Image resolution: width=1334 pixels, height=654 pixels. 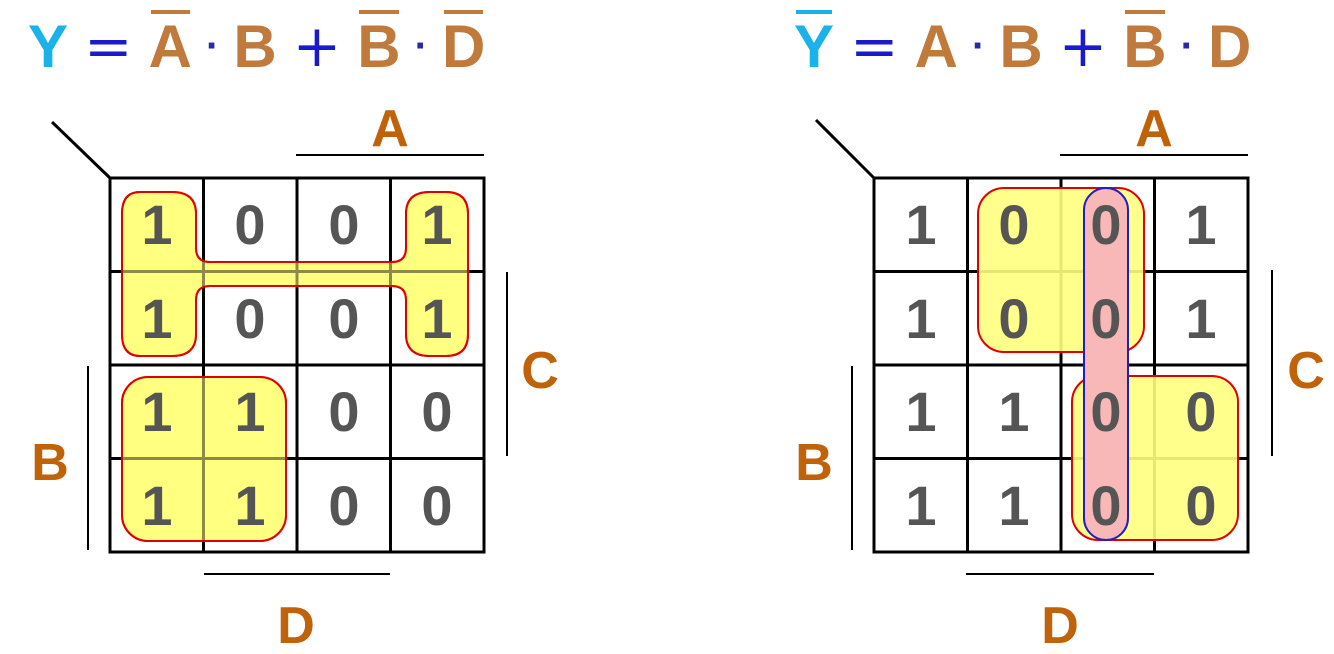 I want to click on left-formula-term1-a-negated: A, so click(x=170, y=44).